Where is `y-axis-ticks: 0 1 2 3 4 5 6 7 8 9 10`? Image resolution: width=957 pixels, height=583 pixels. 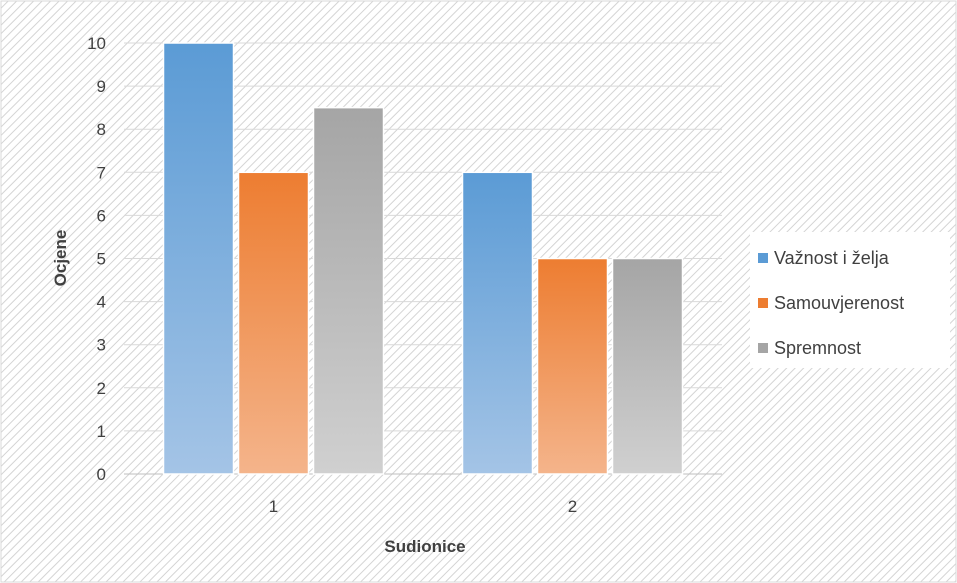 y-axis-ticks: 0 1 2 3 4 5 6 7 8 9 10 is located at coordinates (96, 259).